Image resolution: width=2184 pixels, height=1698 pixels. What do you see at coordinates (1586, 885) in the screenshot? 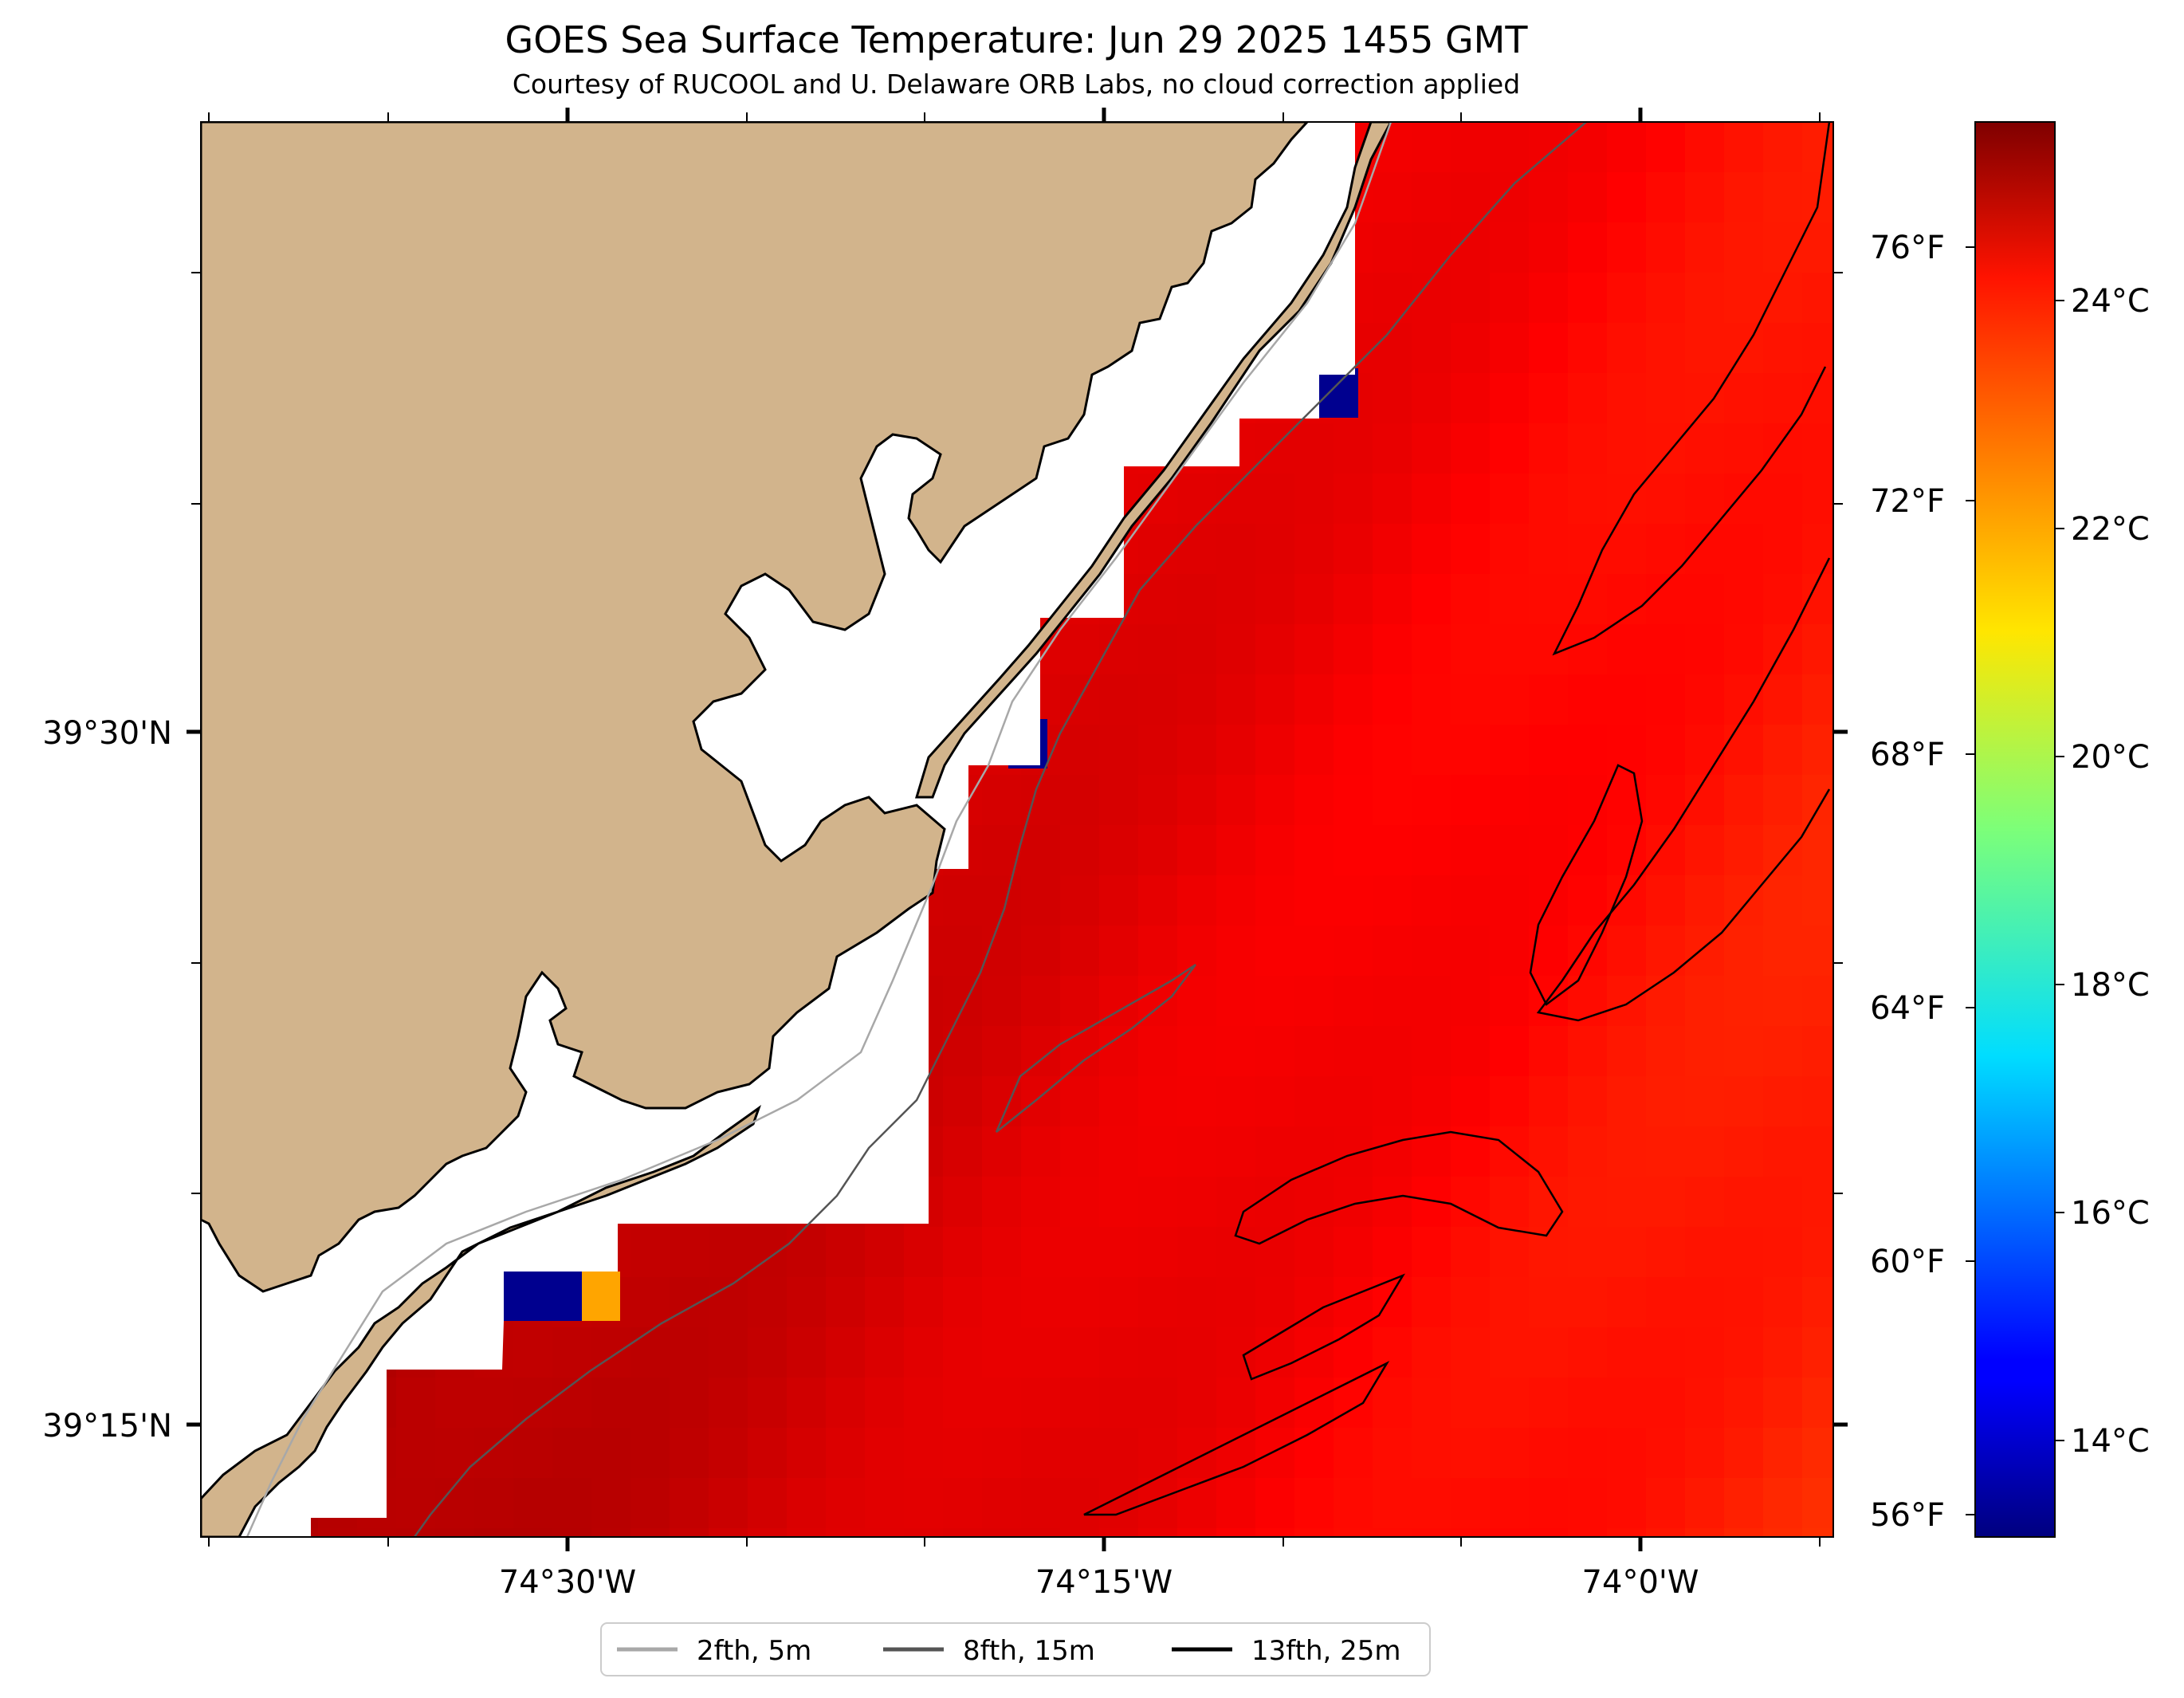
I see `isobath-13fth-c` at bounding box center [1586, 885].